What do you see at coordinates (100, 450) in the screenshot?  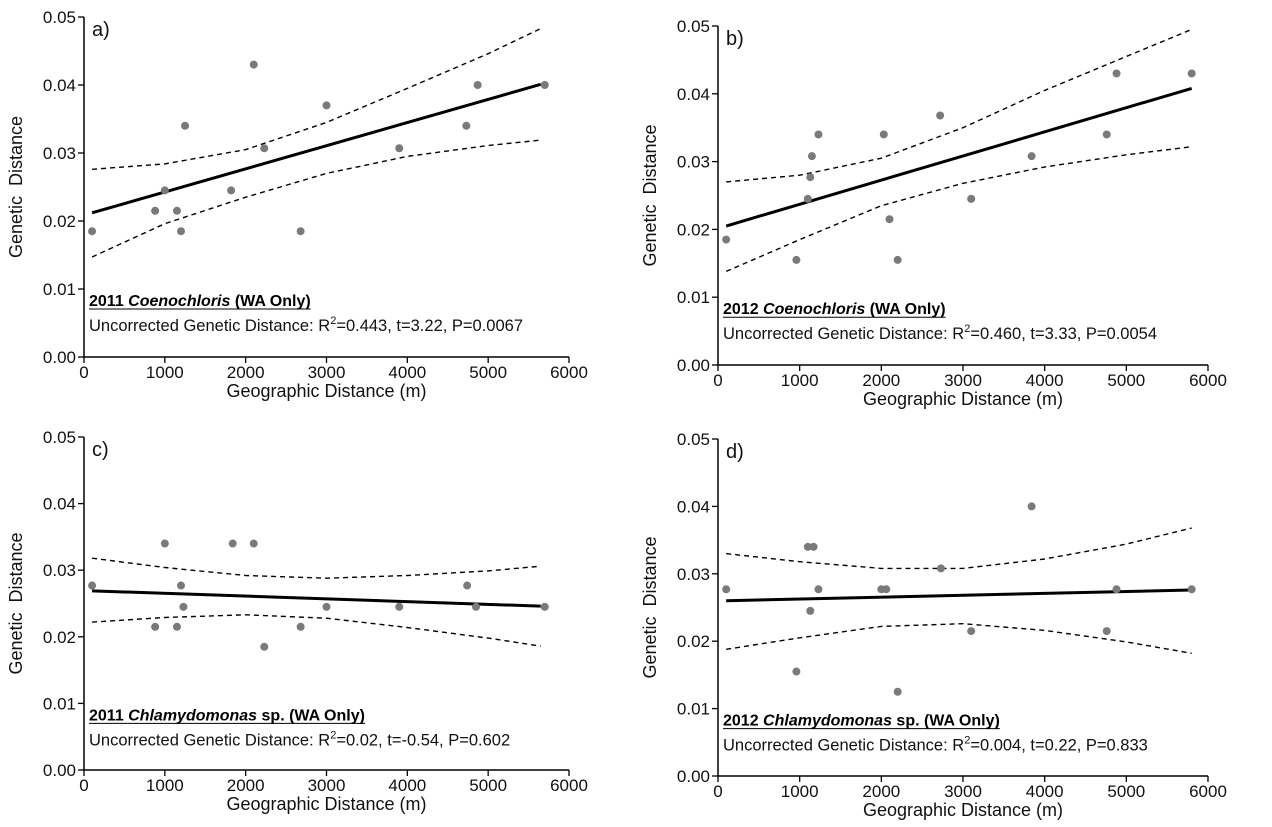 I see `panel-label: c)` at bounding box center [100, 450].